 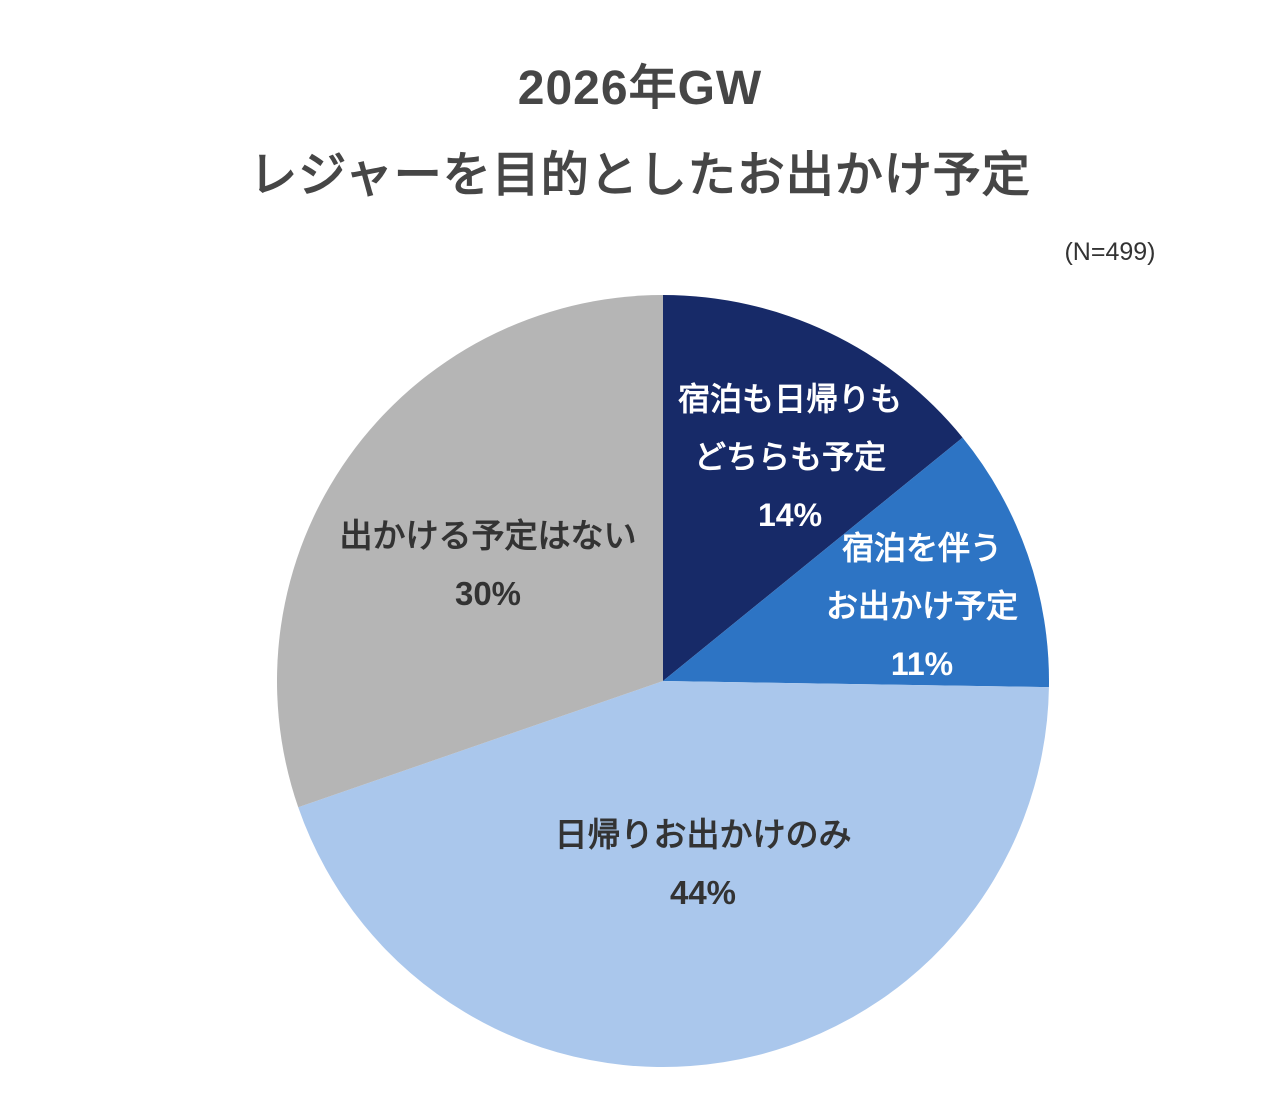 I want to click on slice-label-text: 宿泊も日帰りも, so click(x=790, y=399).